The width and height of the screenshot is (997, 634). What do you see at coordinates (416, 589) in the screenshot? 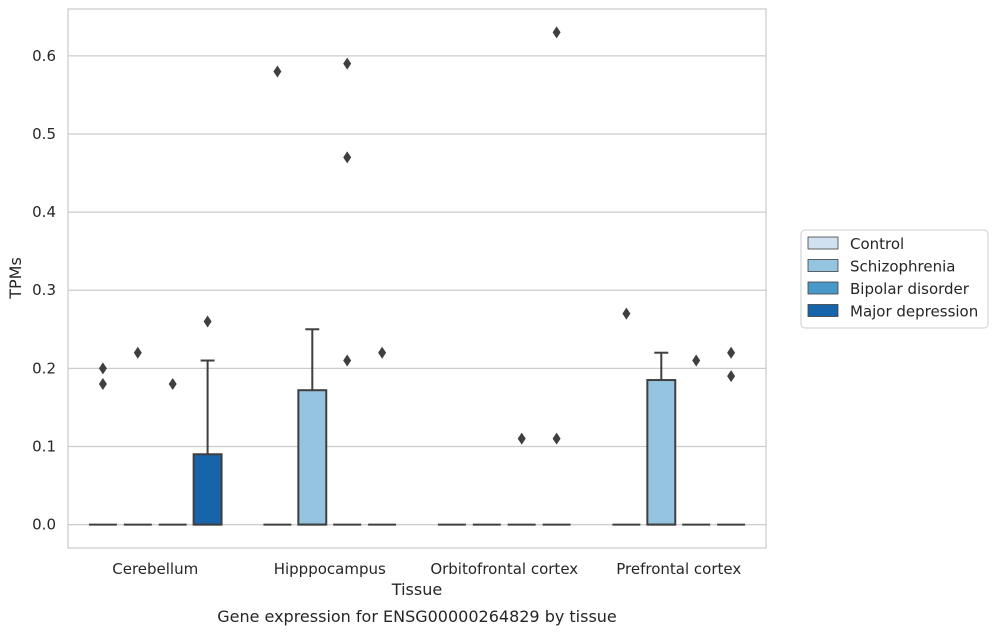
I see `x-axis-label: Tissue` at bounding box center [416, 589].